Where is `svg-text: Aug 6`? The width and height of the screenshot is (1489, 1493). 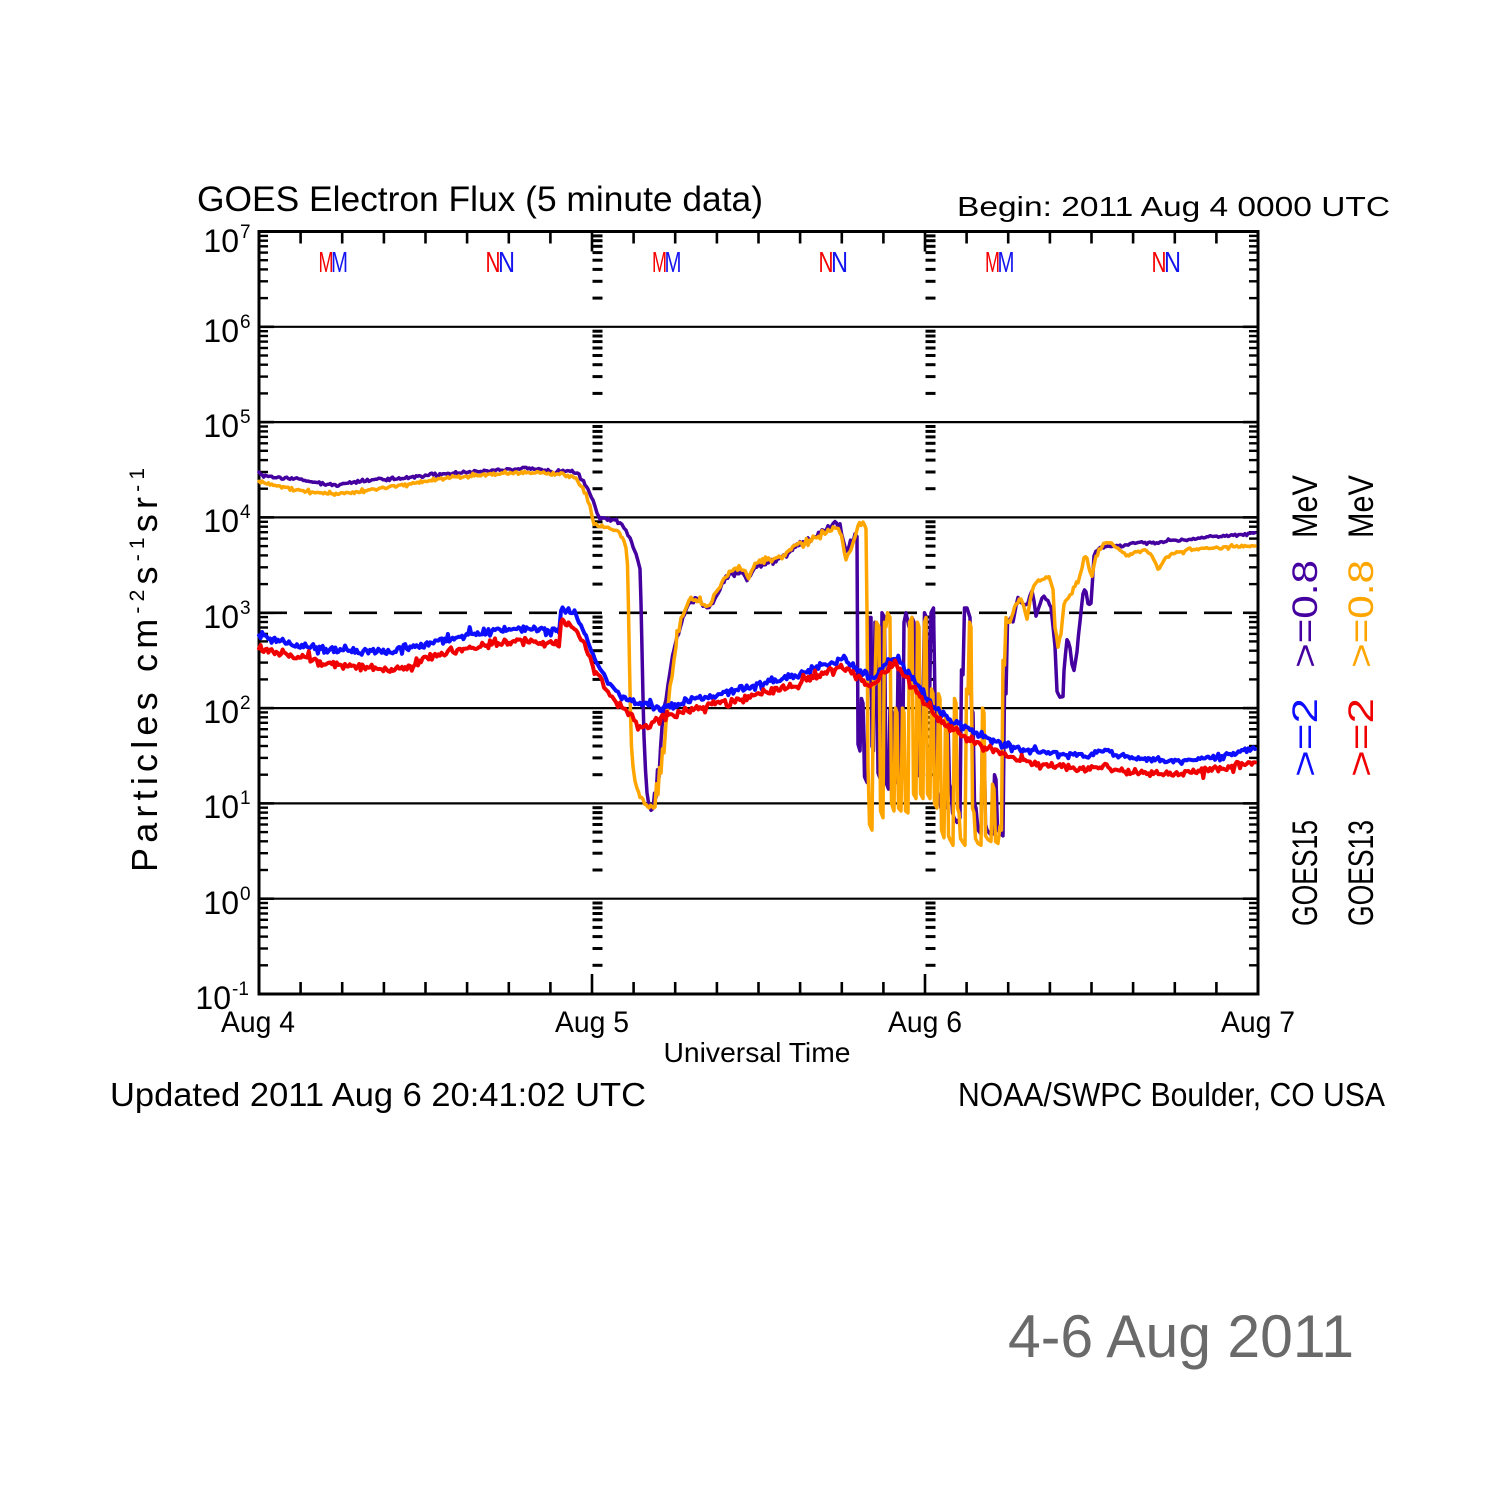 svg-text: Aug 6 is located at coordinates (925, 1022).